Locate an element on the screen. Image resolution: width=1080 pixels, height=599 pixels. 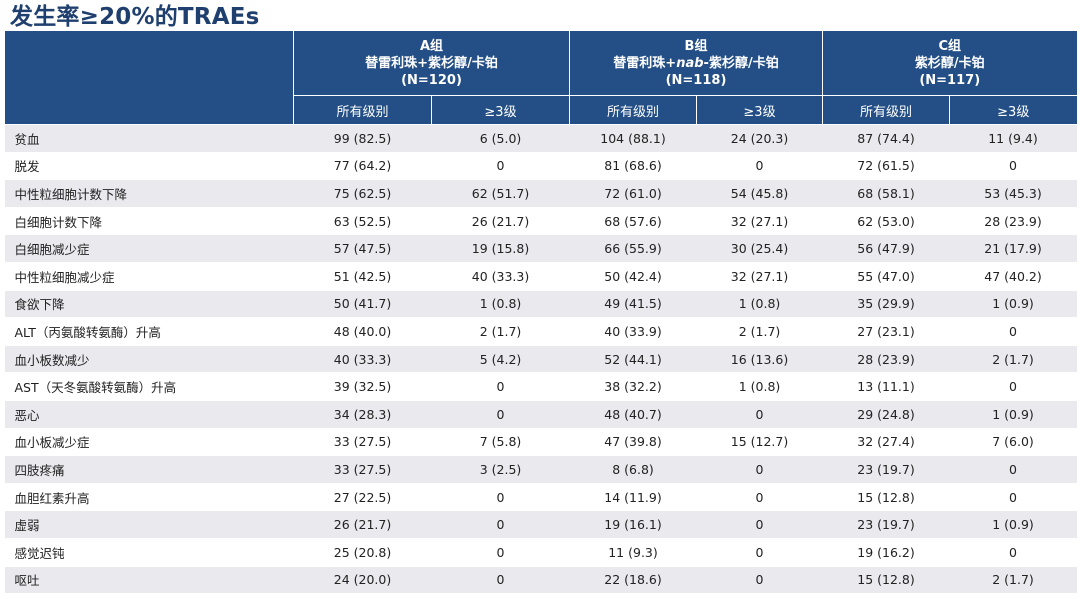
arm-a-grade3-cell: 1 (0.8) is located at coordinates (500, 303).